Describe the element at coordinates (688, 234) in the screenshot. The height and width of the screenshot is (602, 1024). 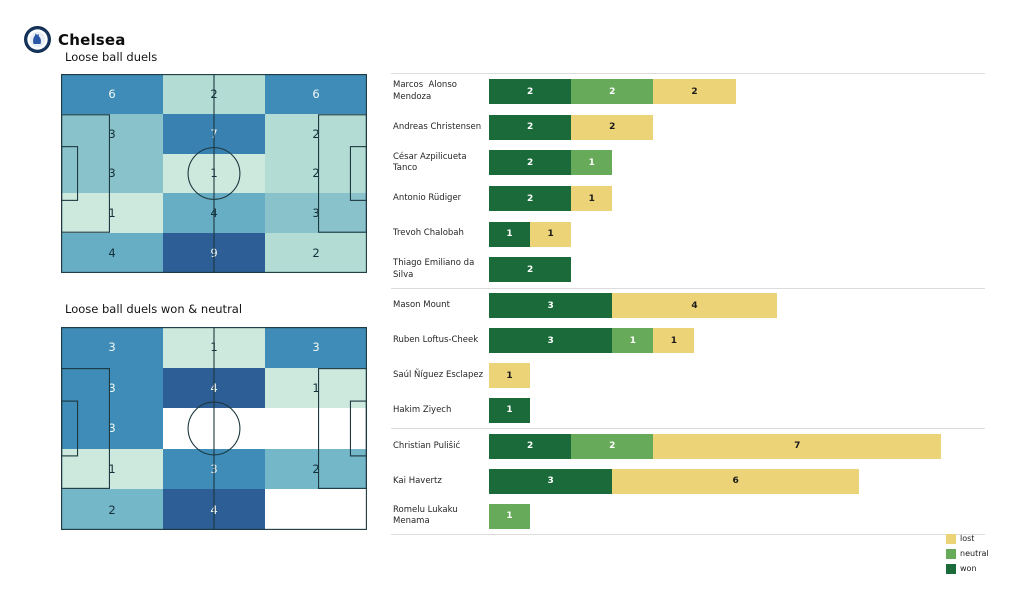
I see `player-row: Trevoh Chalobah 1 1` at that location.